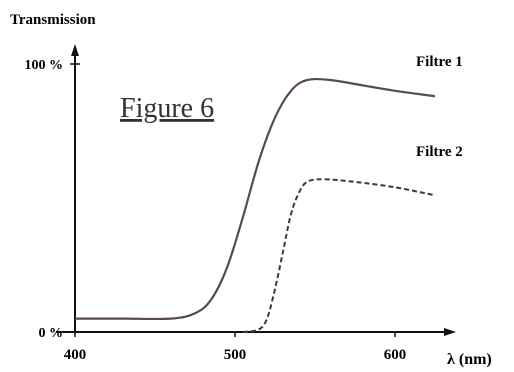 This screenshot has height=372, width=514. Describe the element at coordinates (52, 199) in the screenshot. I see `y-ticks: 0 % 100 %` at that location.